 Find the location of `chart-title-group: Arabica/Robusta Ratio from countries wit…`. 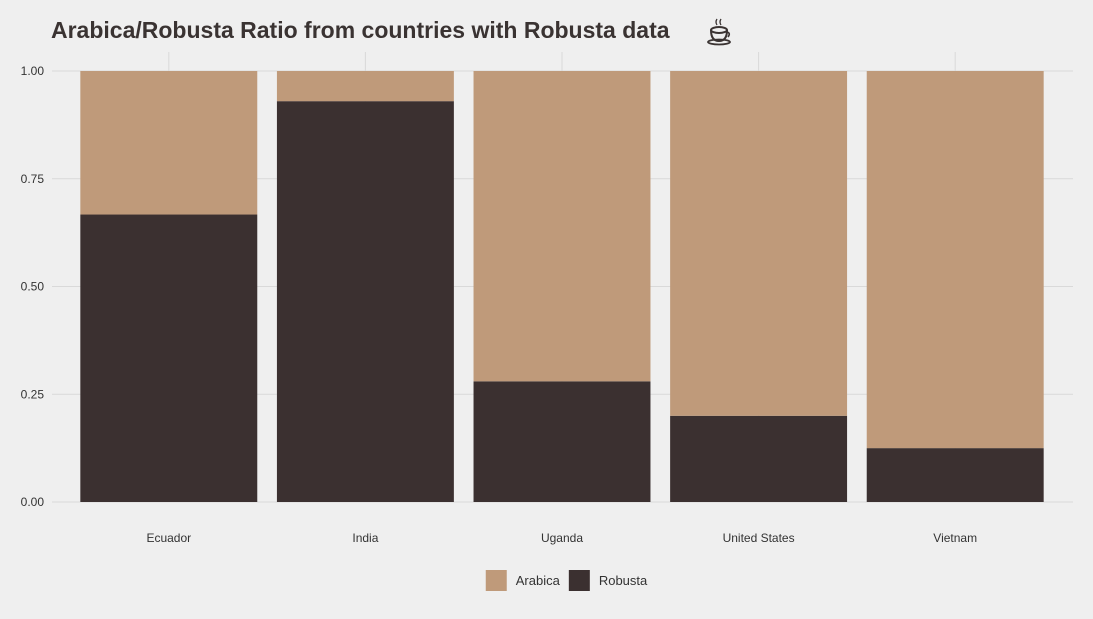

chart-title-group: Arabica/Robusta Ratio from countries wit… is located at coordinates (391, 31).